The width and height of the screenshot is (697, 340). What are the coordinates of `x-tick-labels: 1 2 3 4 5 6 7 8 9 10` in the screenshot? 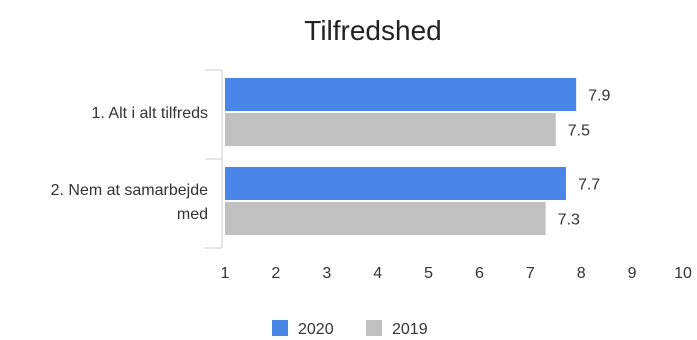 It's located at (456, 273).